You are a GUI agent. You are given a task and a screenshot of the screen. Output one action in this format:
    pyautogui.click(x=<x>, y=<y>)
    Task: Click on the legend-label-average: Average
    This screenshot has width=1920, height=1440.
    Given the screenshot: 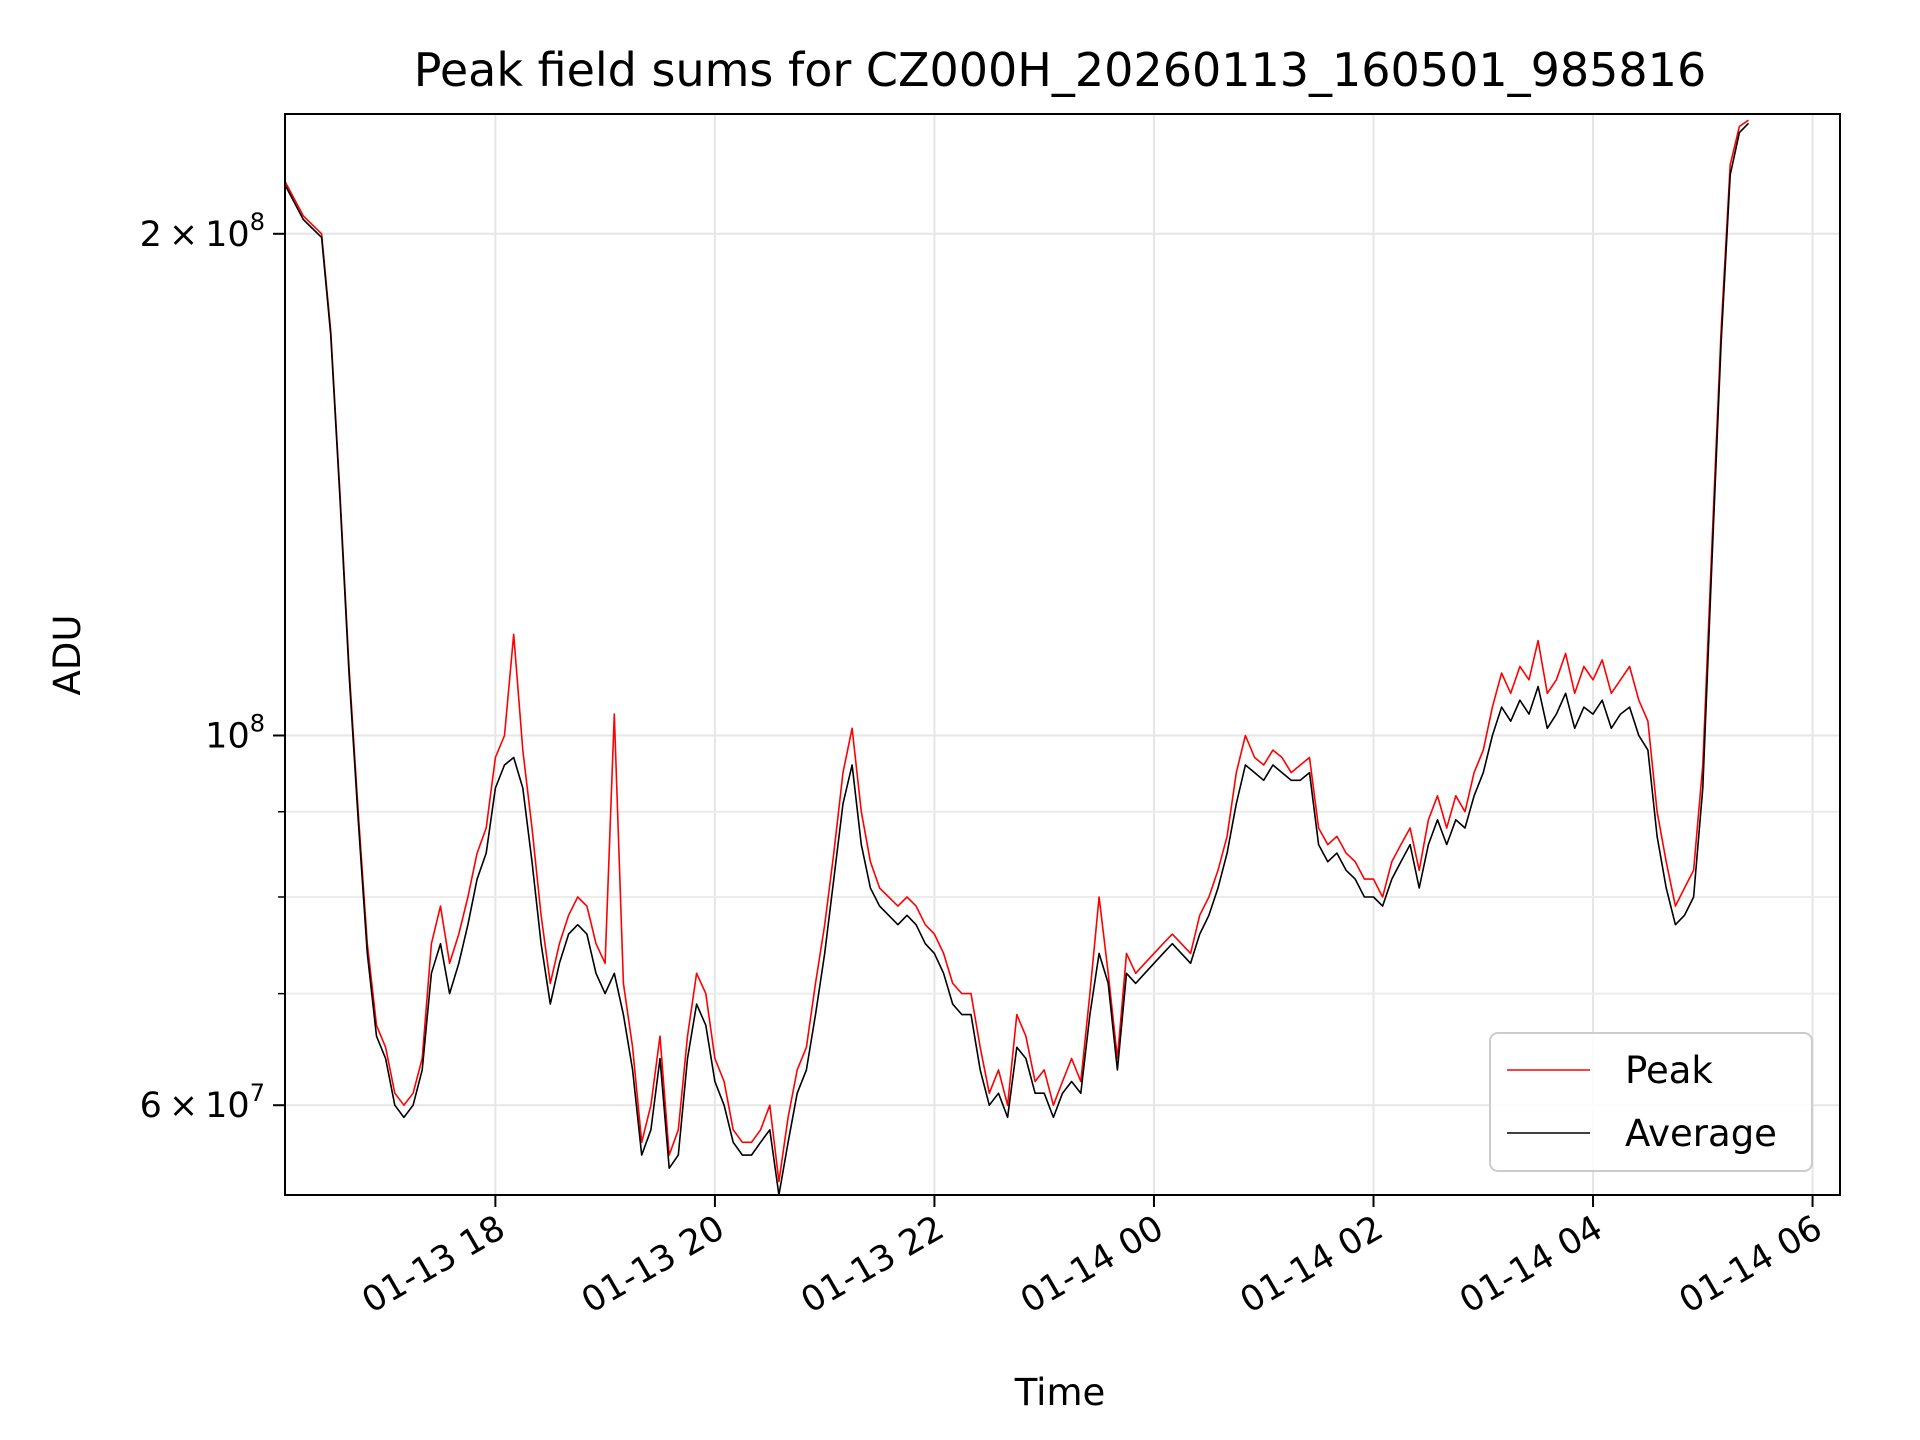 What is the action you would take?
    pyautogui.click(x=1701, y=1133)
    